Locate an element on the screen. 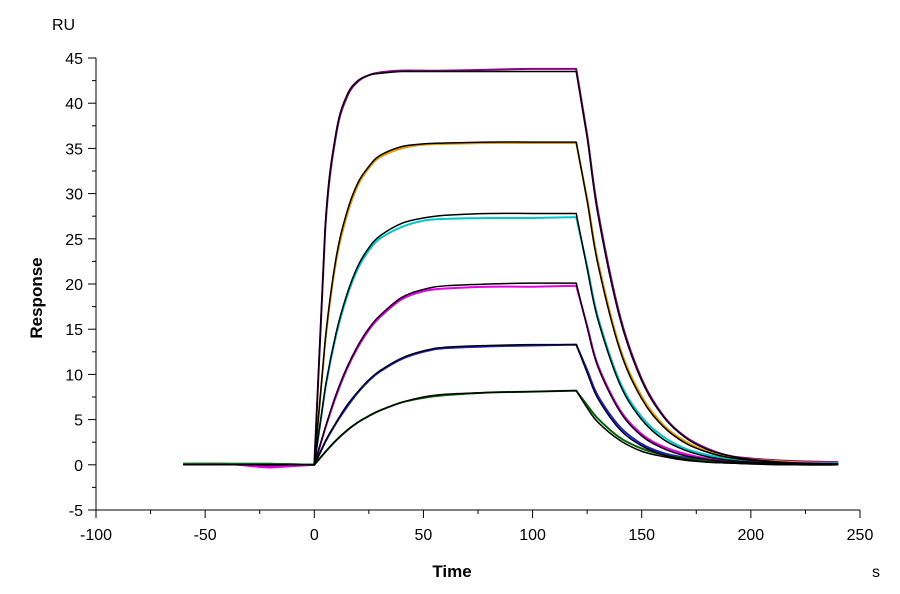 The image size is (900, 594). y-tick-label: 10 is located at coordinates (74, 375).